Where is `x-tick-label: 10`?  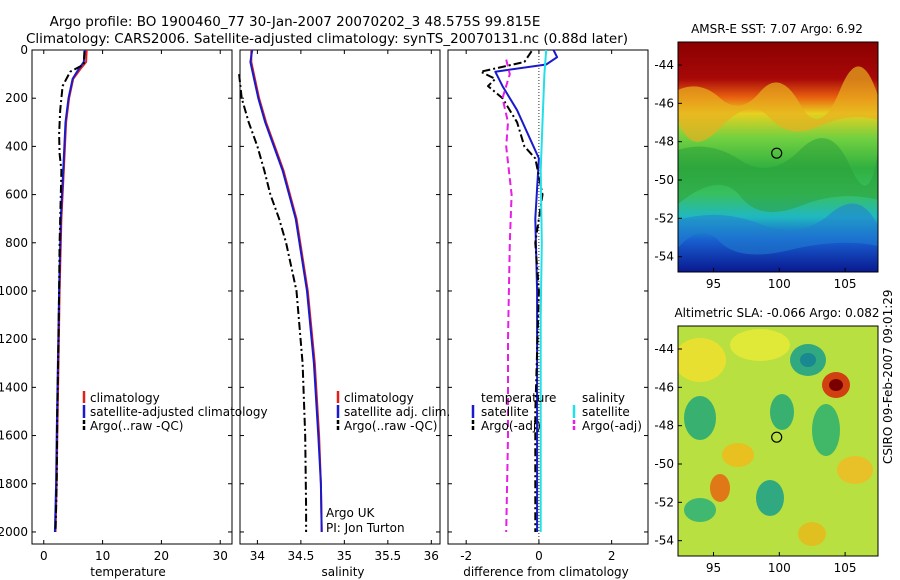
x-tick-label: 10 is located at coordinates (102, 556).